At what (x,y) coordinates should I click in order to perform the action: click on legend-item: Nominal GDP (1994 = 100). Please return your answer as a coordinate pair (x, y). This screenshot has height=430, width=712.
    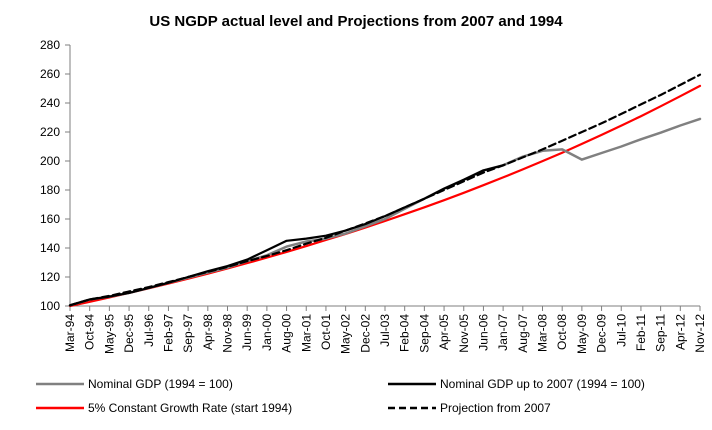
    Looking at the image, I should click on (134, 384).